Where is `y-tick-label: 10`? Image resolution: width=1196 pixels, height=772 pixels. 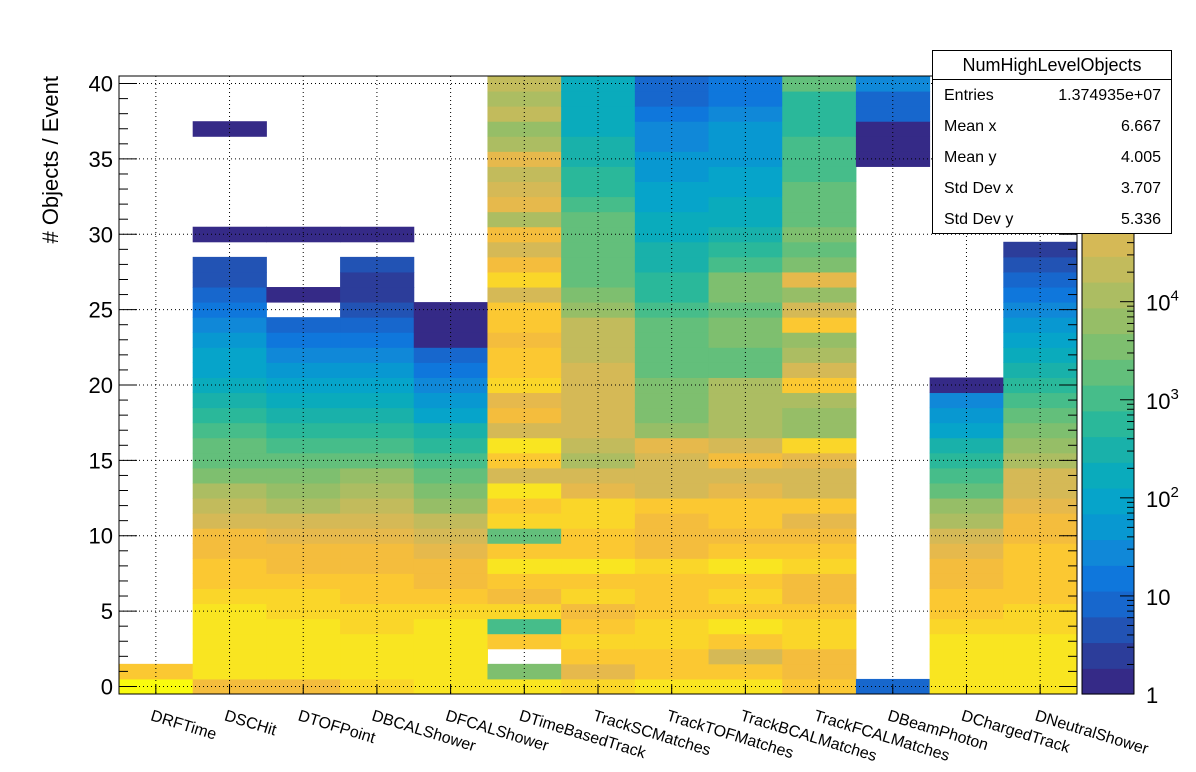
y-tick-label: 10 is located at coordinates (101, 536).